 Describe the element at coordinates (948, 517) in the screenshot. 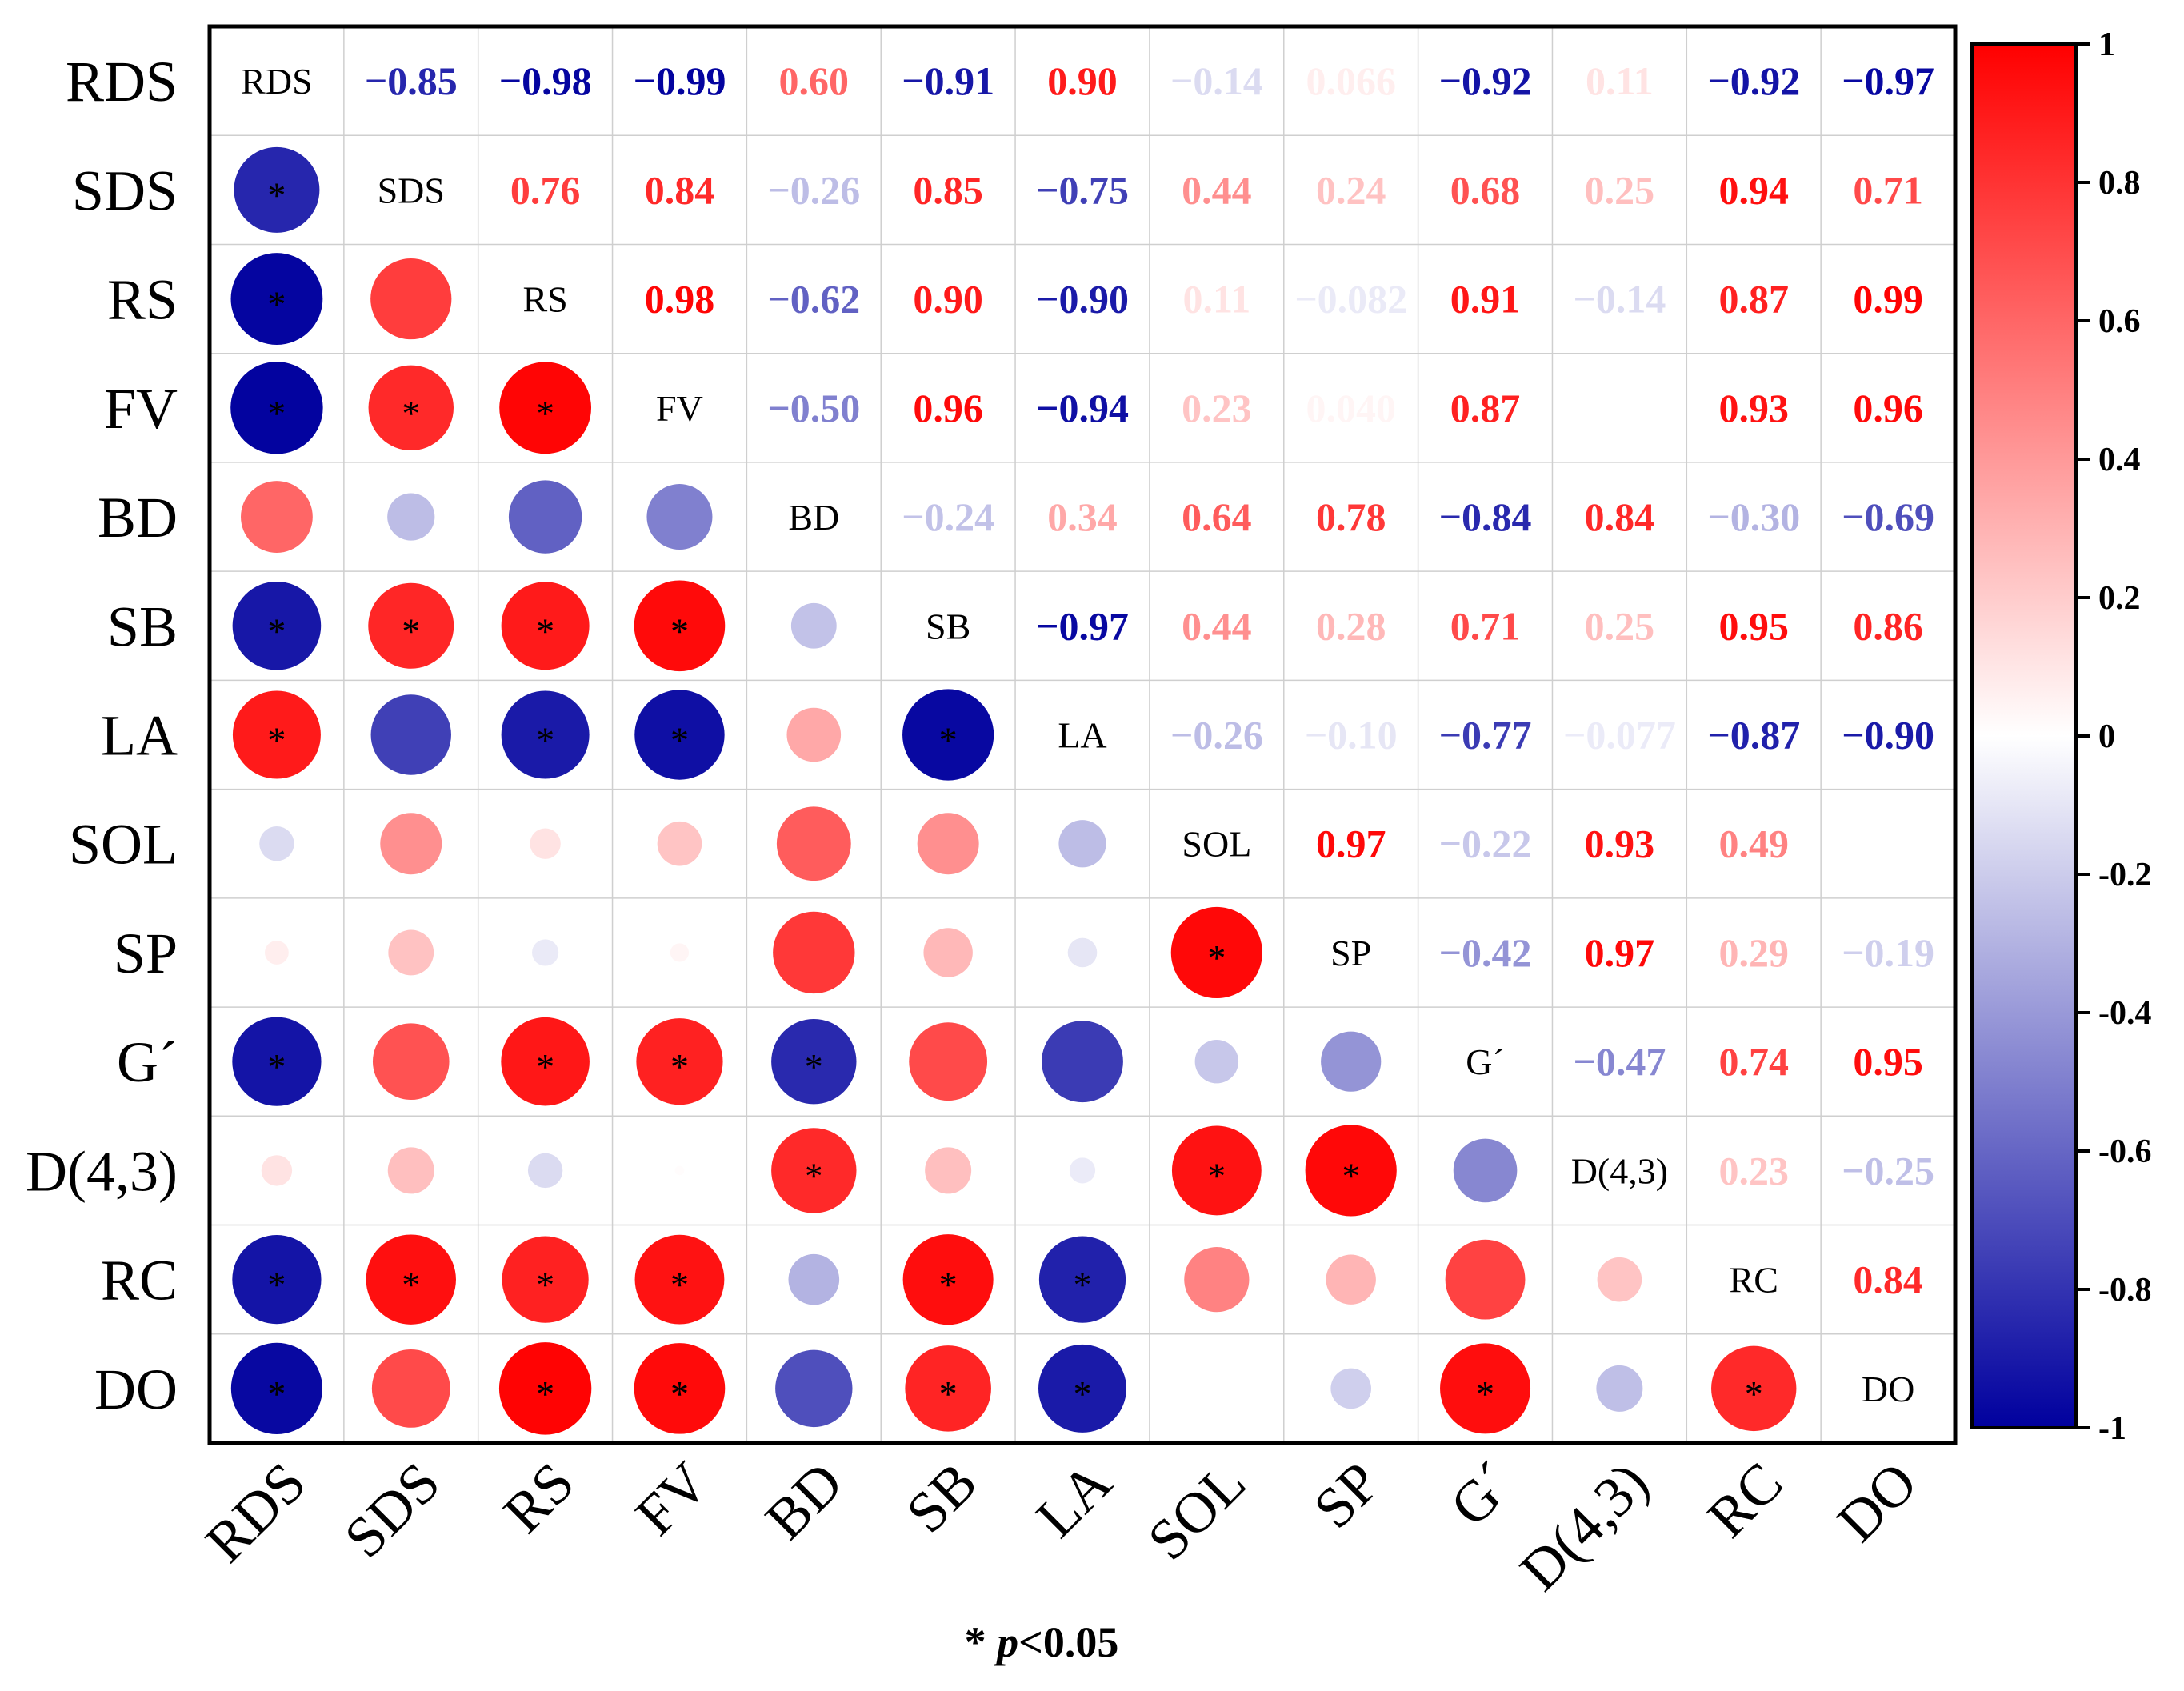

I see `correlation-value: −0.24` at that location.